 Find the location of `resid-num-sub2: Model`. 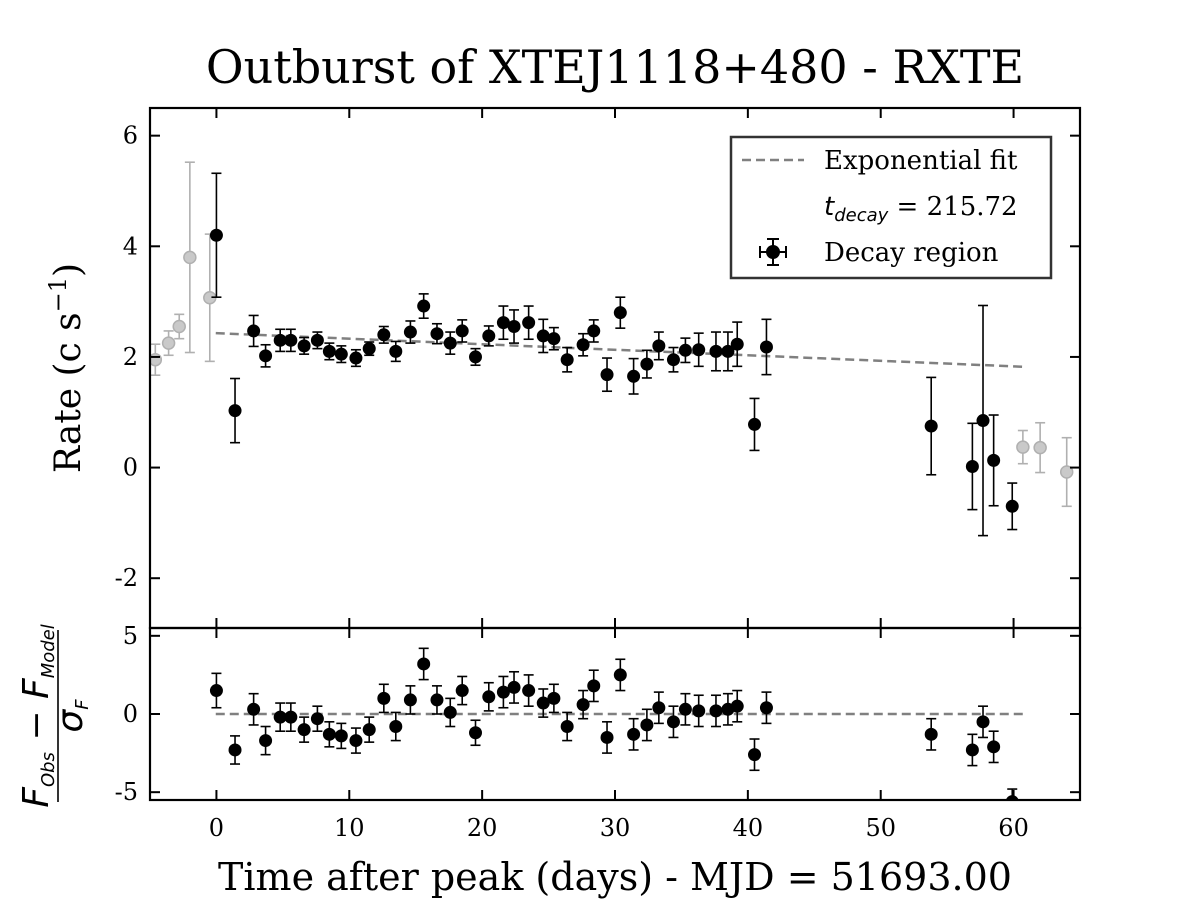

resid-num-sub2: Model is located at coordinates (48, 651).